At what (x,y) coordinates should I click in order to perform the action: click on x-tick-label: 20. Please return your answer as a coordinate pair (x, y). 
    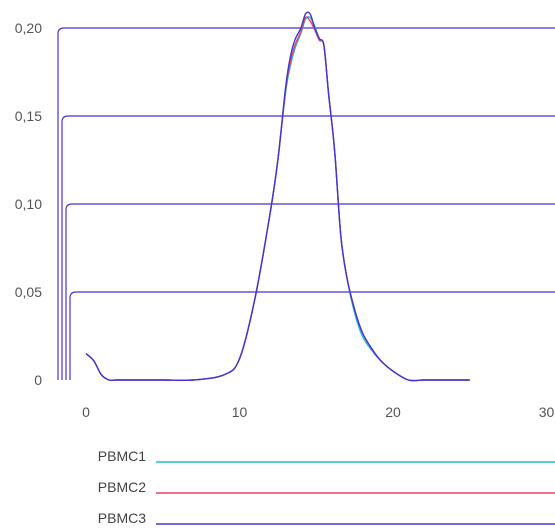
    Looking at the image, I should click on (393, 412).